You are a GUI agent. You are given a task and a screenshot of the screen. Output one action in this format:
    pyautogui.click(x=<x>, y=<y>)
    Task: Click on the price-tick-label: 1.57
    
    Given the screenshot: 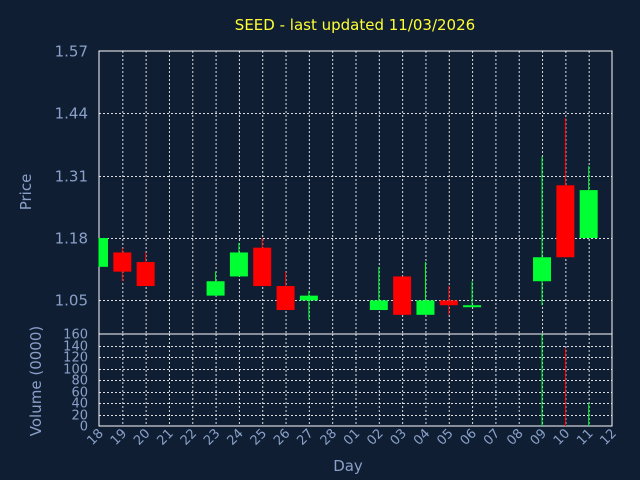 What is the action you would take?
    pyautogui.click(x=71, y=52)
    